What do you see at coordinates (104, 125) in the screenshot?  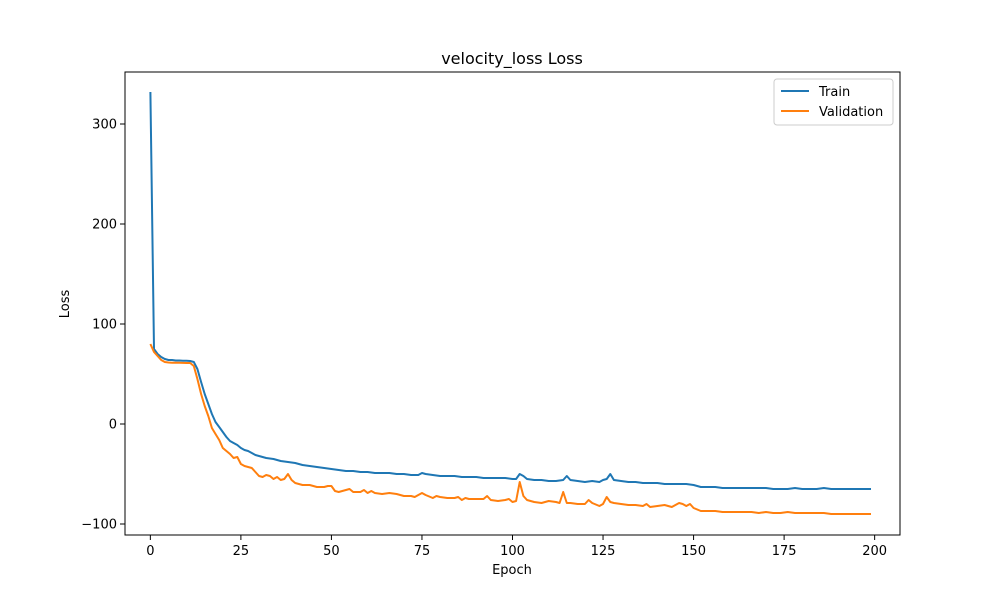 I see `y-tick-label: 300` at bounding box center [104, 125].